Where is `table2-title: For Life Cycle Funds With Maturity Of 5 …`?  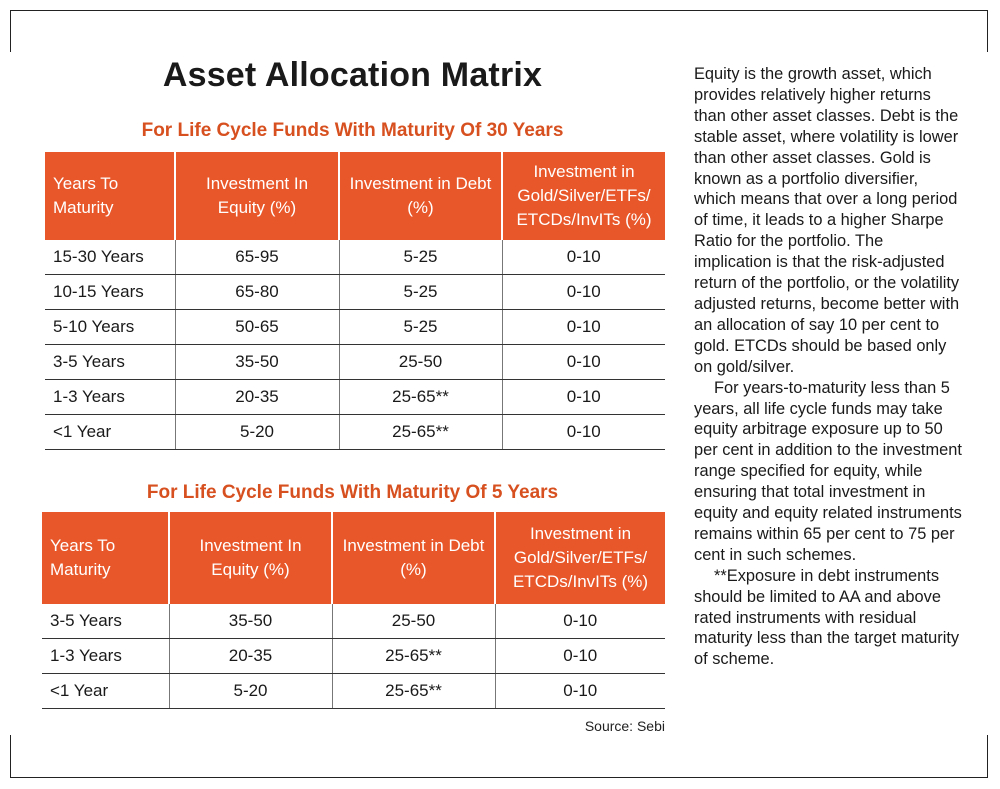 table2-title: For Life Cycle Funds With Maturity Of 5 … is located at coordinates (352, 492).